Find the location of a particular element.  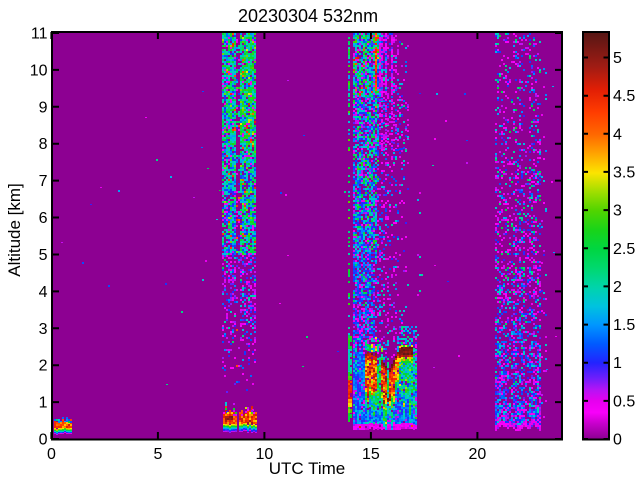

svg-text: UTC Time is located at coordinates (307, 468).